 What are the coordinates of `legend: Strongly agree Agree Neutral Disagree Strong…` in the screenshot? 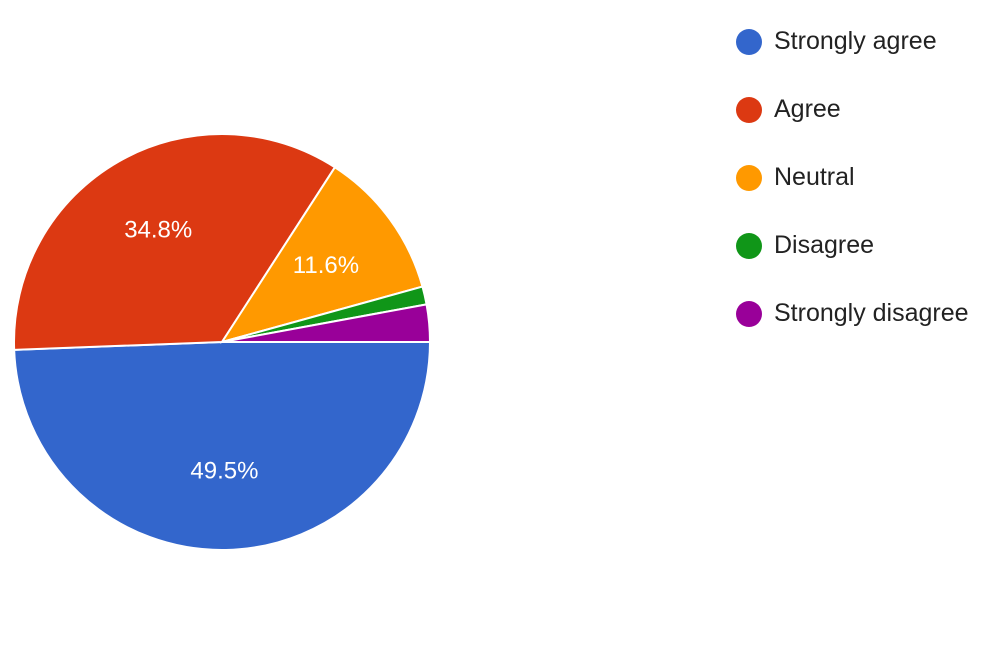 It's located at (866, 194).